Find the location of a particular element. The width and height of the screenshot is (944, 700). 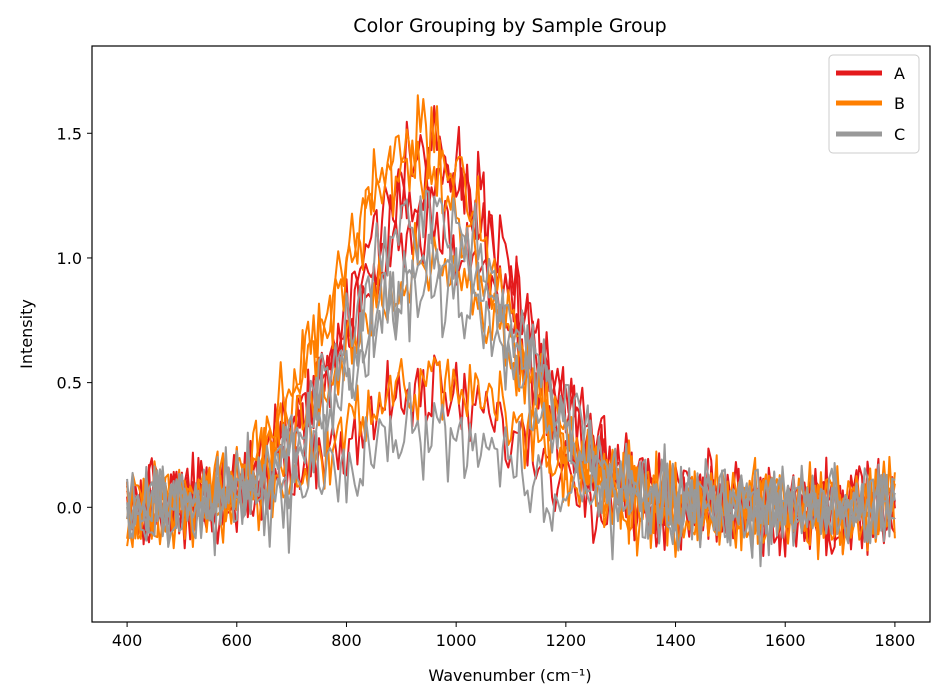

legend: A B C is located at coordinates (874, 104).